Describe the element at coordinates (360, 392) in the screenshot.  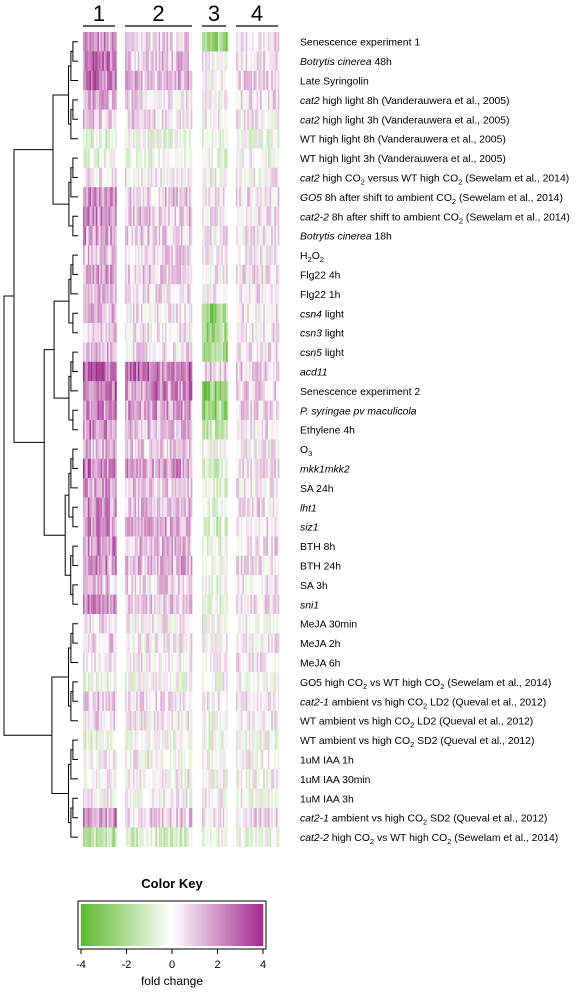
I see `row-label: Senescence experiment 2` at that location.